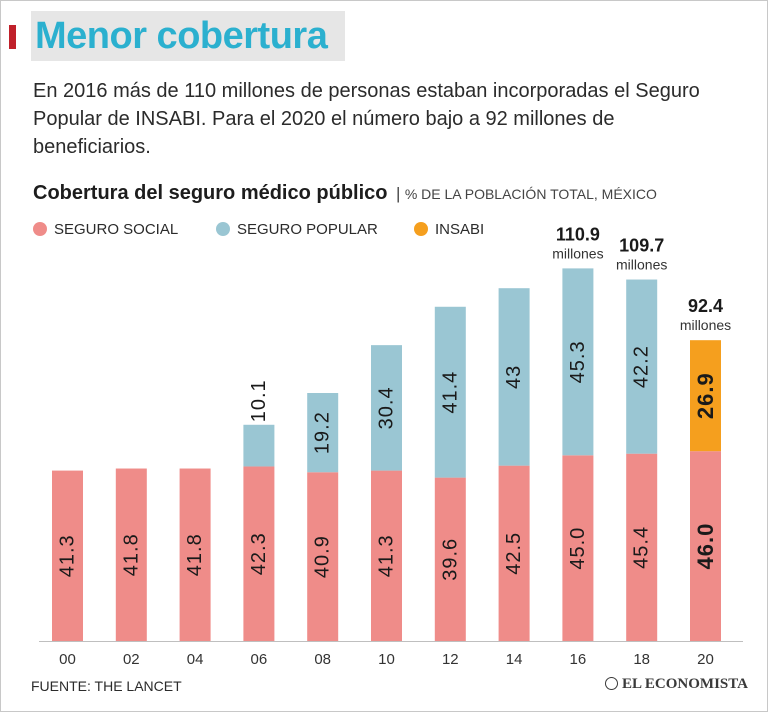 The width and height of the screenshot is (768, 712). I want to click on x-tick-label: 20, so click(705, 659).